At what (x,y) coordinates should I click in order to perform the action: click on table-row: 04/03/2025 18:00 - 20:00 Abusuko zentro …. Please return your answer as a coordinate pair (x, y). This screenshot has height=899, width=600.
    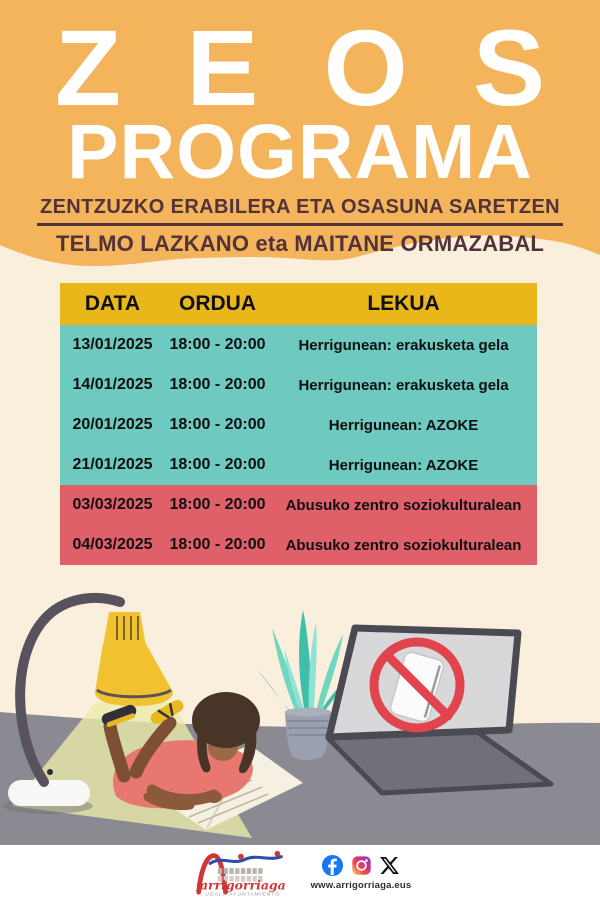
    Looking at the image, I should click on (298, 545).